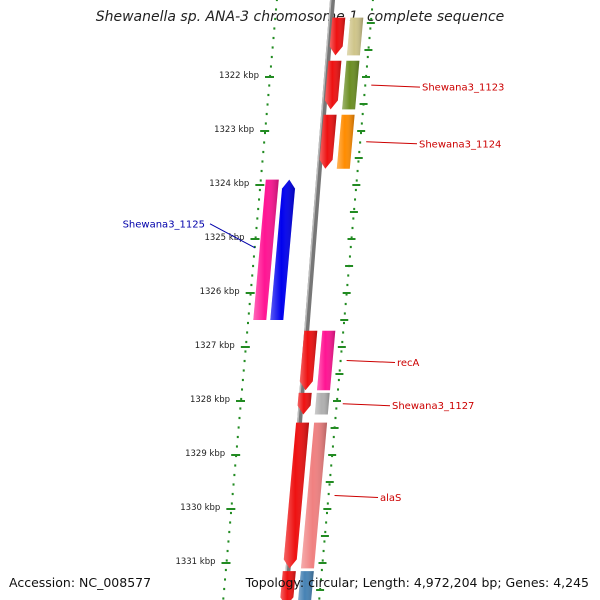  Describe the element at coordinates (224, 238) in the screenshot. I see `scale-tick-label: 1325 kbp` at that location.